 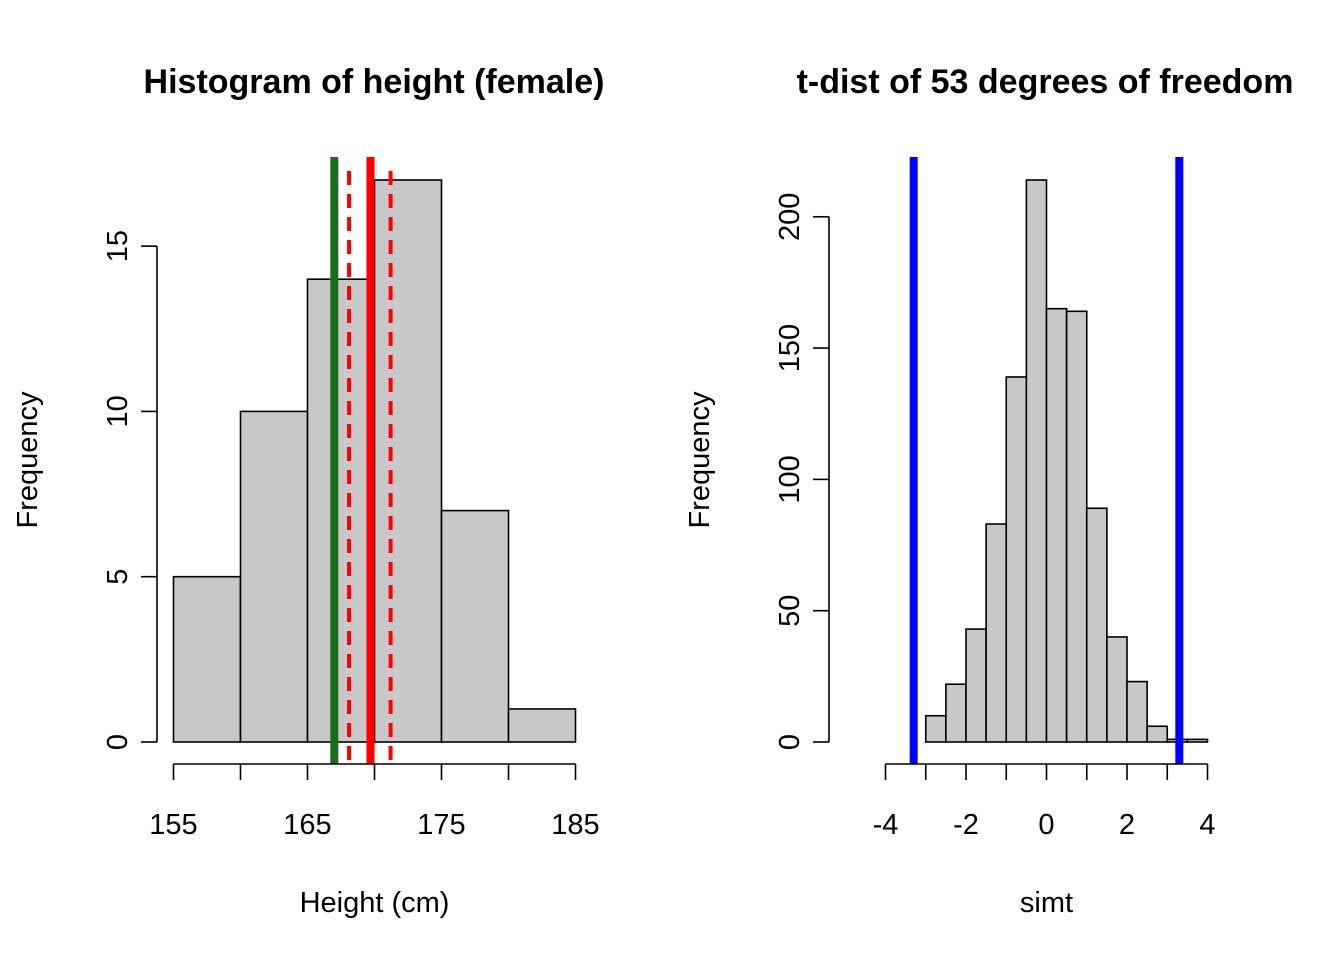 I want to click on chart2-x-tick-label: 2, so click(x=1127, y=825).